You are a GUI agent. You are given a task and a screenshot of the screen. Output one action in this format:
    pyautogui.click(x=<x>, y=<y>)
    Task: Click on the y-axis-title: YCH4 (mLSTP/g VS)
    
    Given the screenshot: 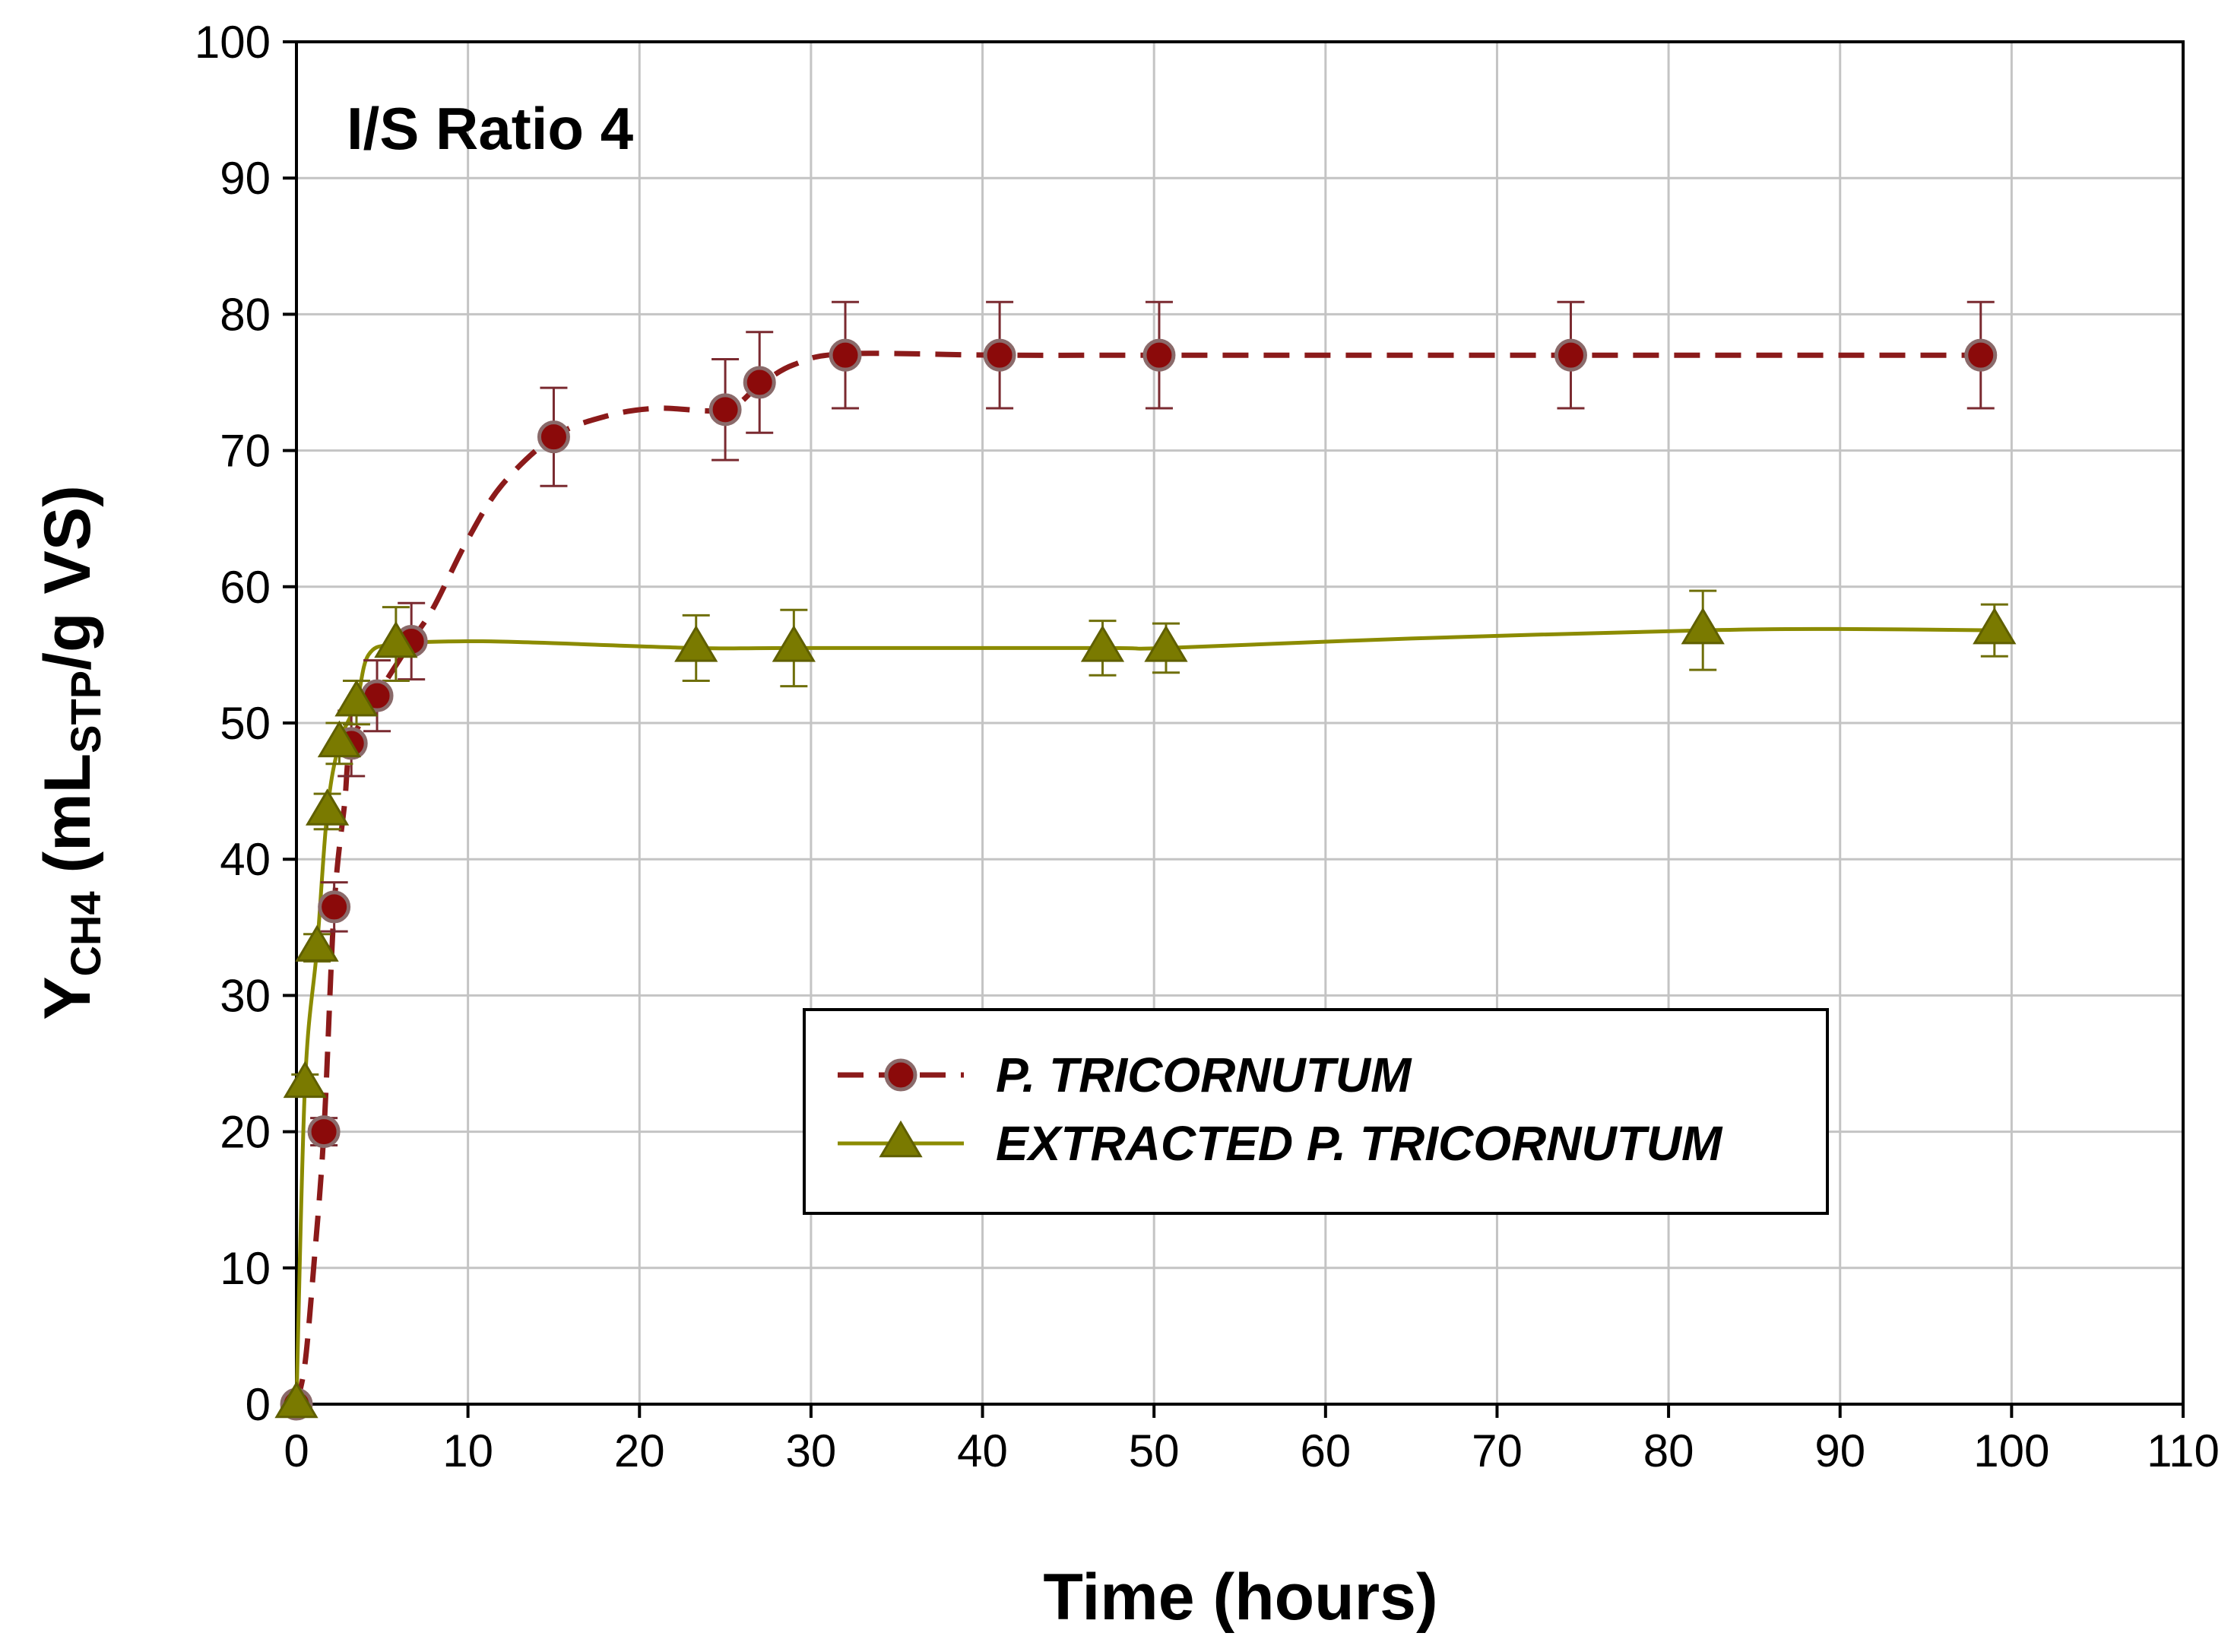 What is the action you would take?
    pyautogui.click(x=70, y=752)
    